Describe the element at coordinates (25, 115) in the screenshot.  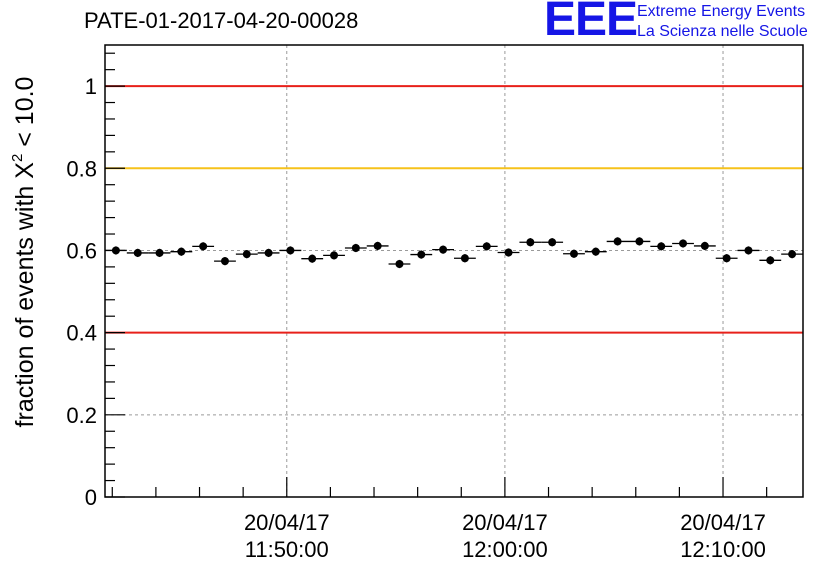
I see `y-axis-label-tail: < 10.0` at that location.